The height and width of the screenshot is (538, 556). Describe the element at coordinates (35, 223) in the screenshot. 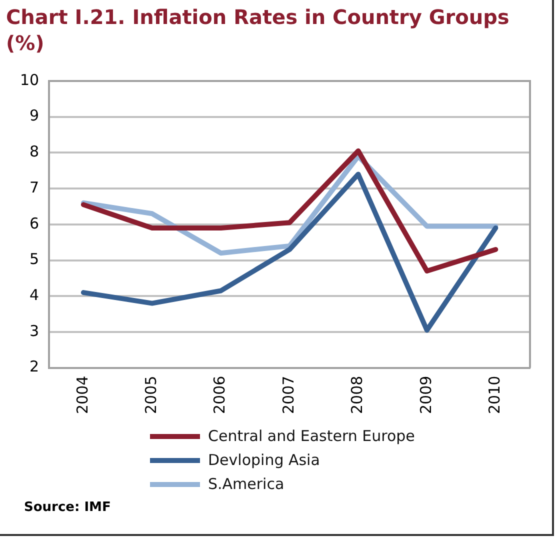

I see `y-tick-label: 6` at that location.